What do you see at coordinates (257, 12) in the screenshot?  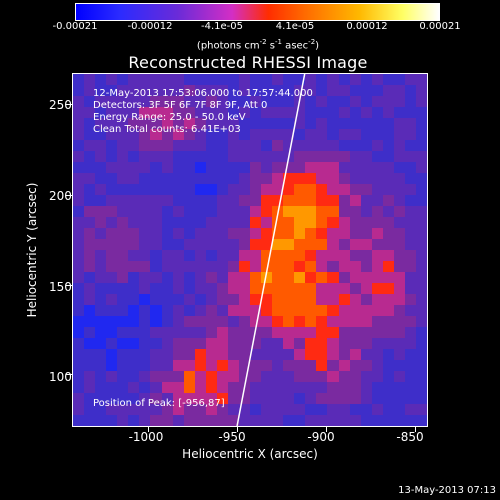 I see `colorbar` at bounding box center [257, 12].